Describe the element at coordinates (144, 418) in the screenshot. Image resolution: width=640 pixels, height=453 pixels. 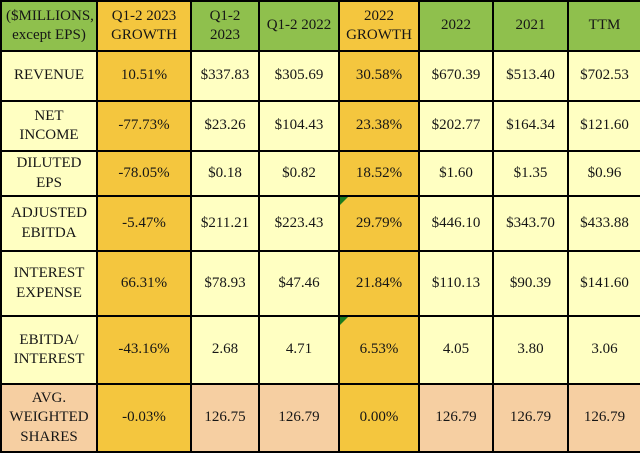
I see `growth-cell: -0.03%` at that location.